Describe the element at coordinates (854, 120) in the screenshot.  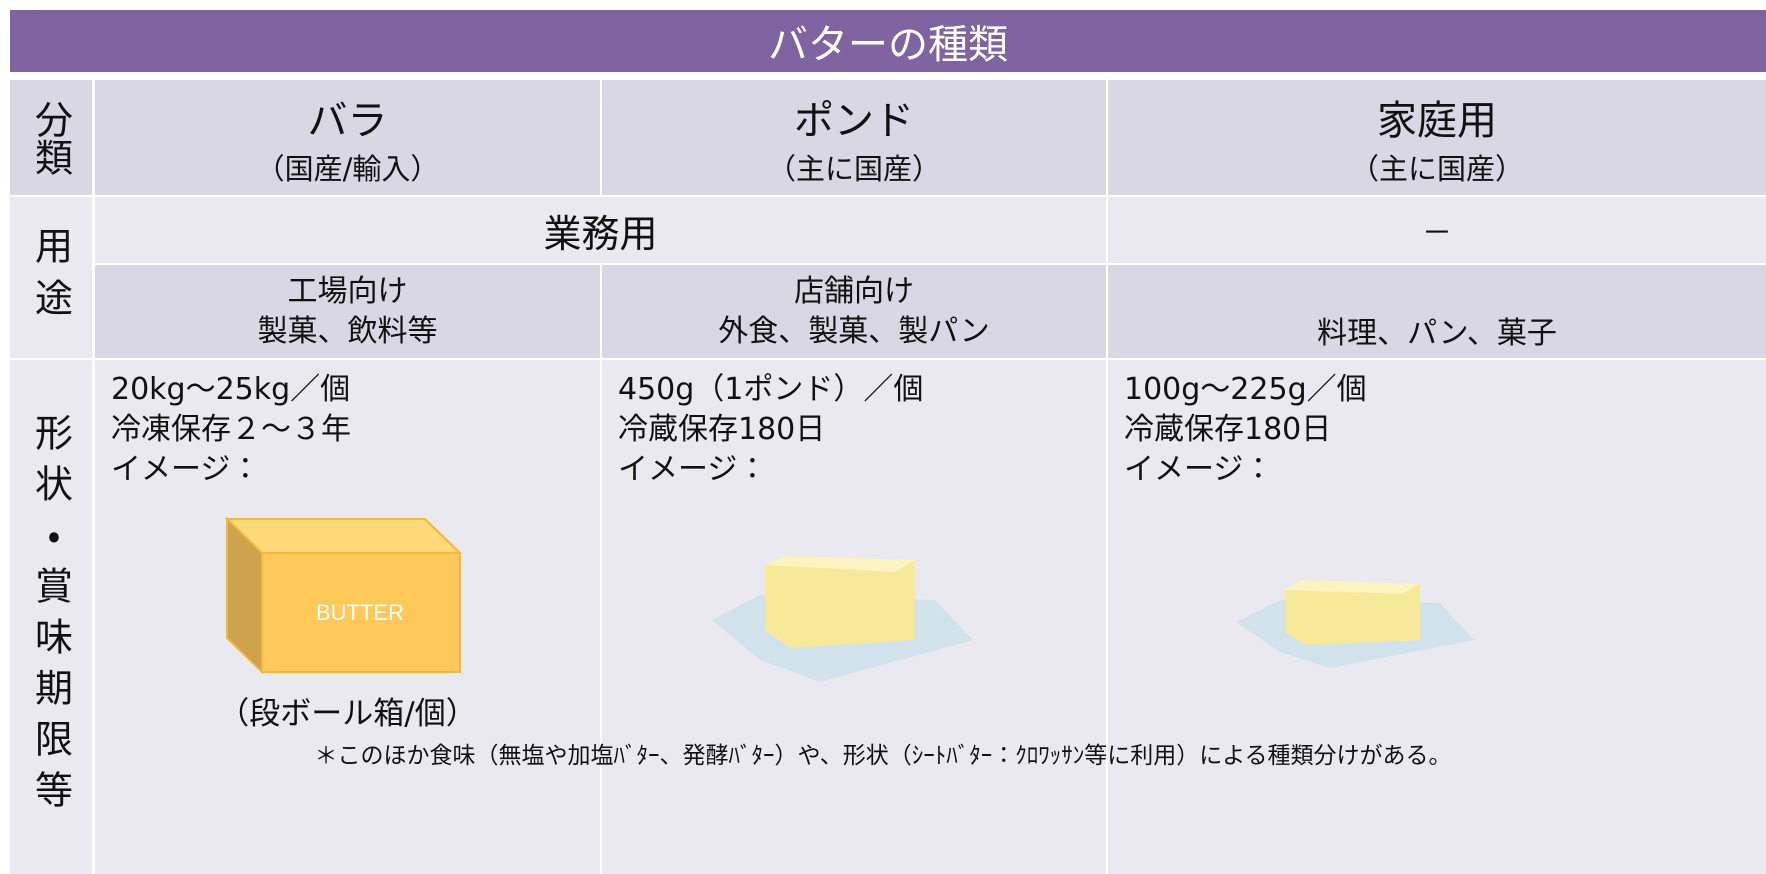
I see `column-name: ポンド` at that location.